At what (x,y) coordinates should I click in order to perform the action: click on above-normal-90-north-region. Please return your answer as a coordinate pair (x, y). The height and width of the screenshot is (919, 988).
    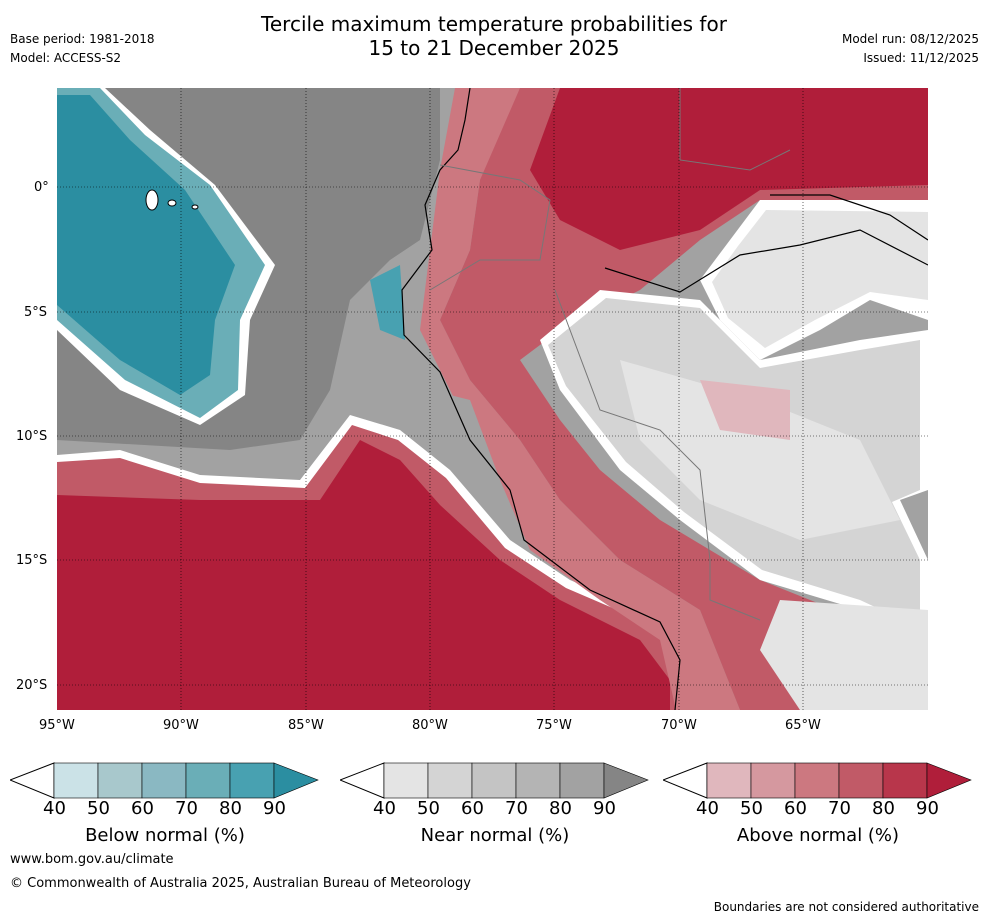
    Looking at the image, I should click on (729, 169).